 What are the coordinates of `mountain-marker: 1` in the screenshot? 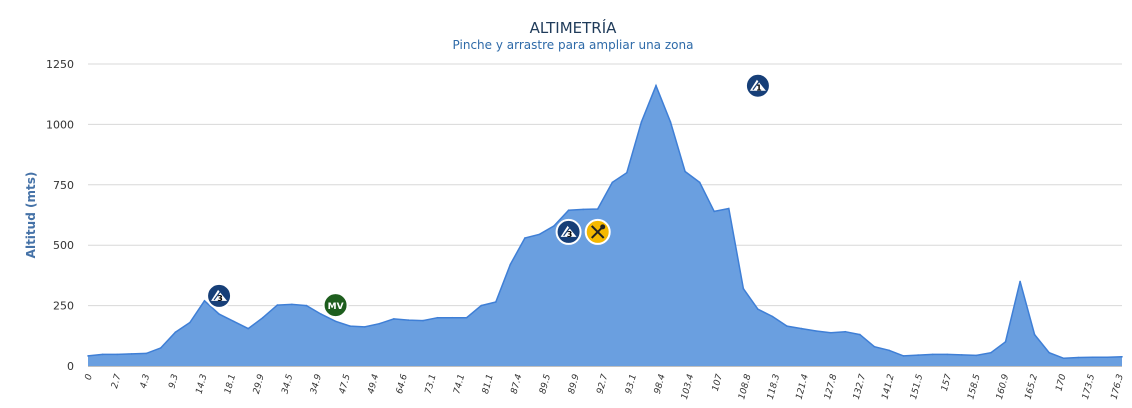 It's located at (757, 85).